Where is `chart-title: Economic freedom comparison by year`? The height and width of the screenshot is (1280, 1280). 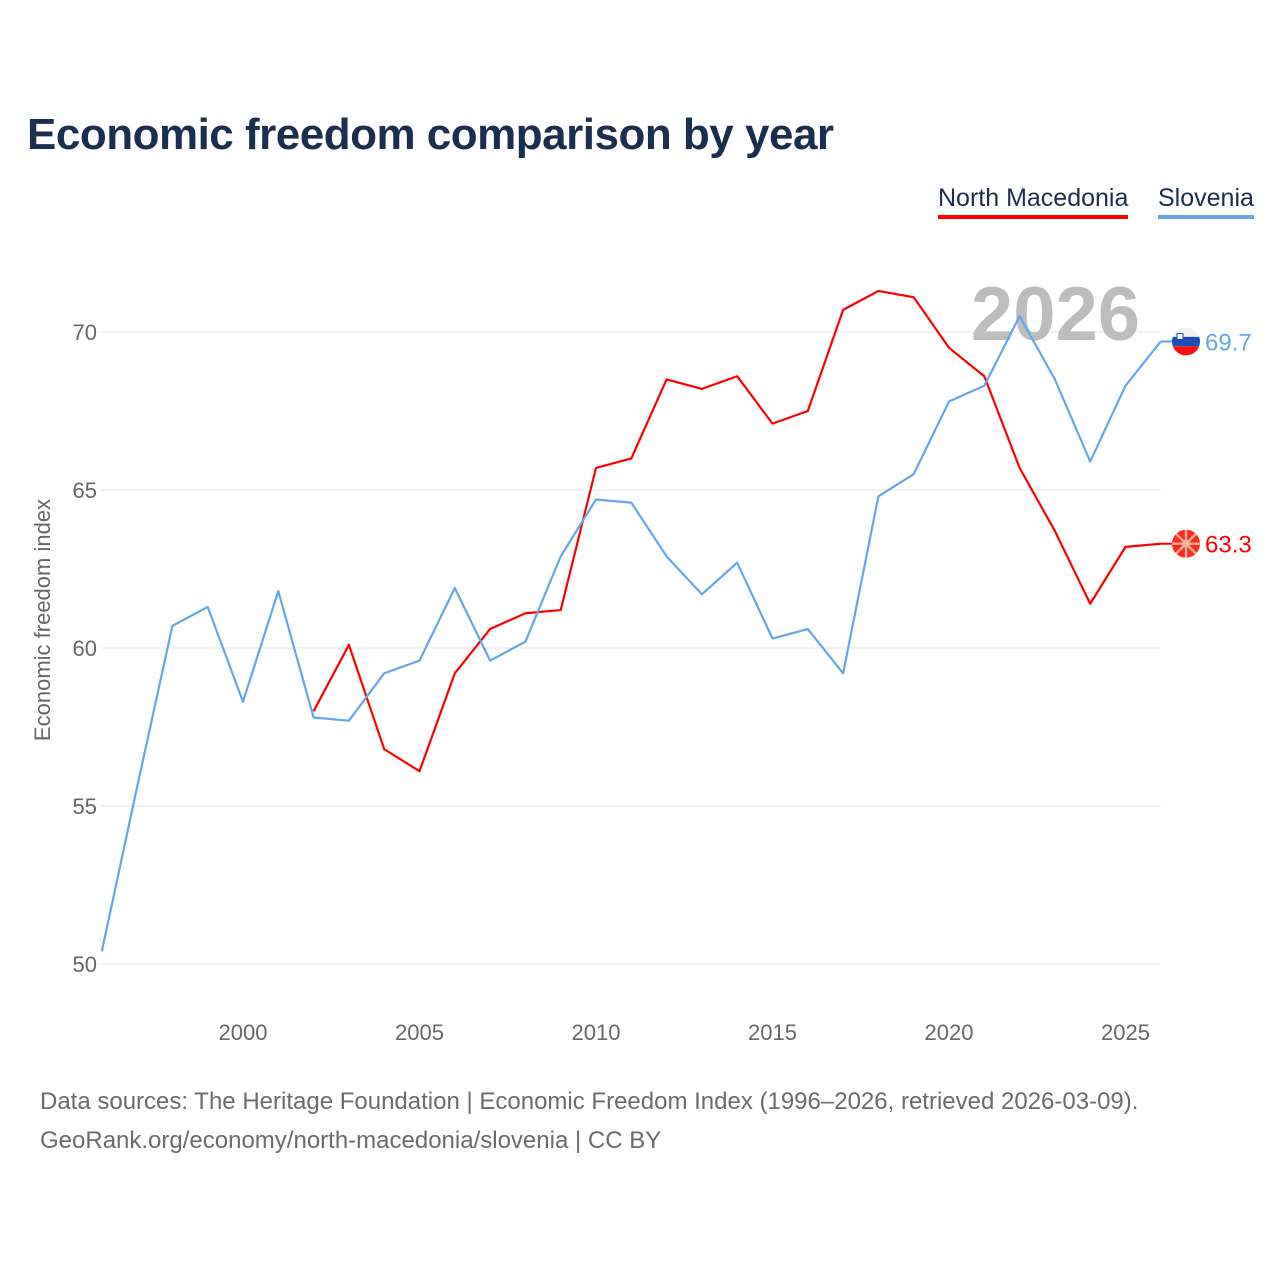
chart-title: Economic freedom comparison by year is located at coordinates (430, 134).